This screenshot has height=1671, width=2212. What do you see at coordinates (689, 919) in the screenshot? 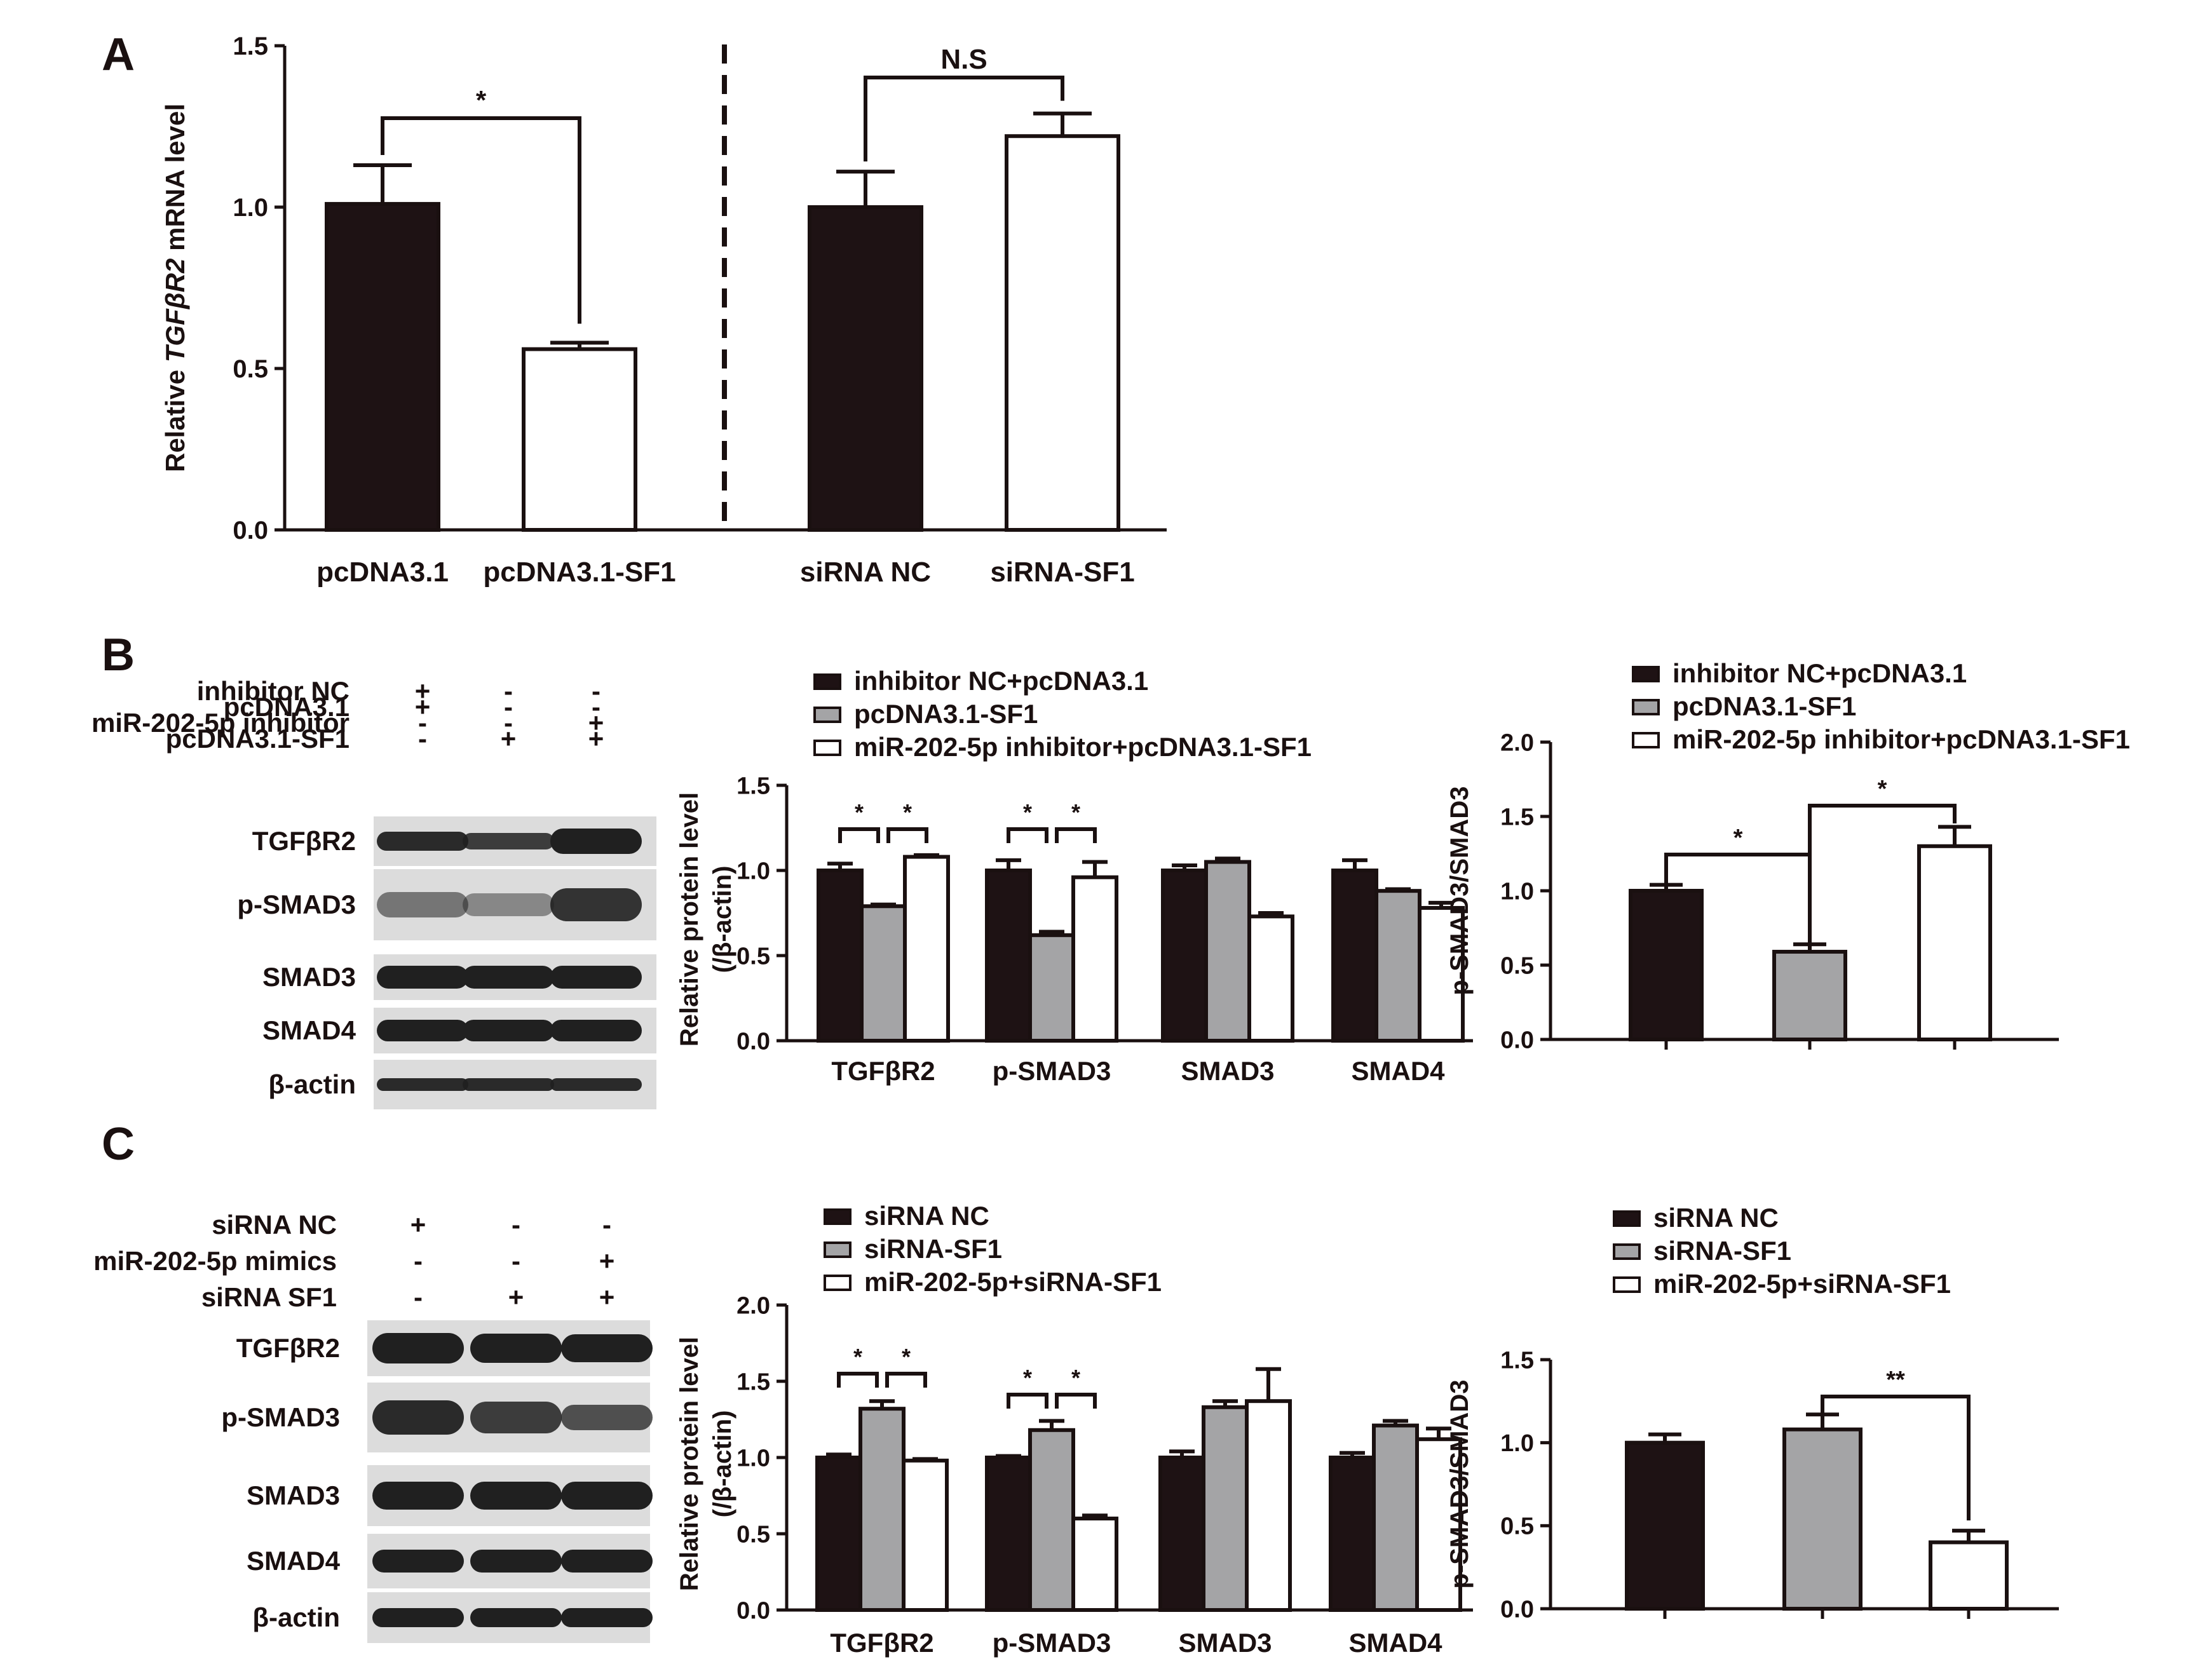
I see `y-axis-label: Relative protein level` at bounding box center [689, 919].